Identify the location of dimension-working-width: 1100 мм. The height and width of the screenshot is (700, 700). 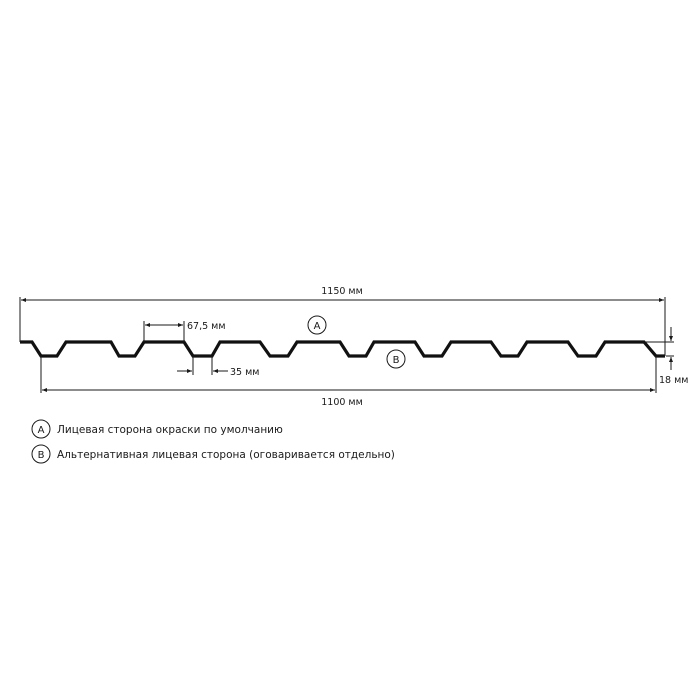
(348, 382).